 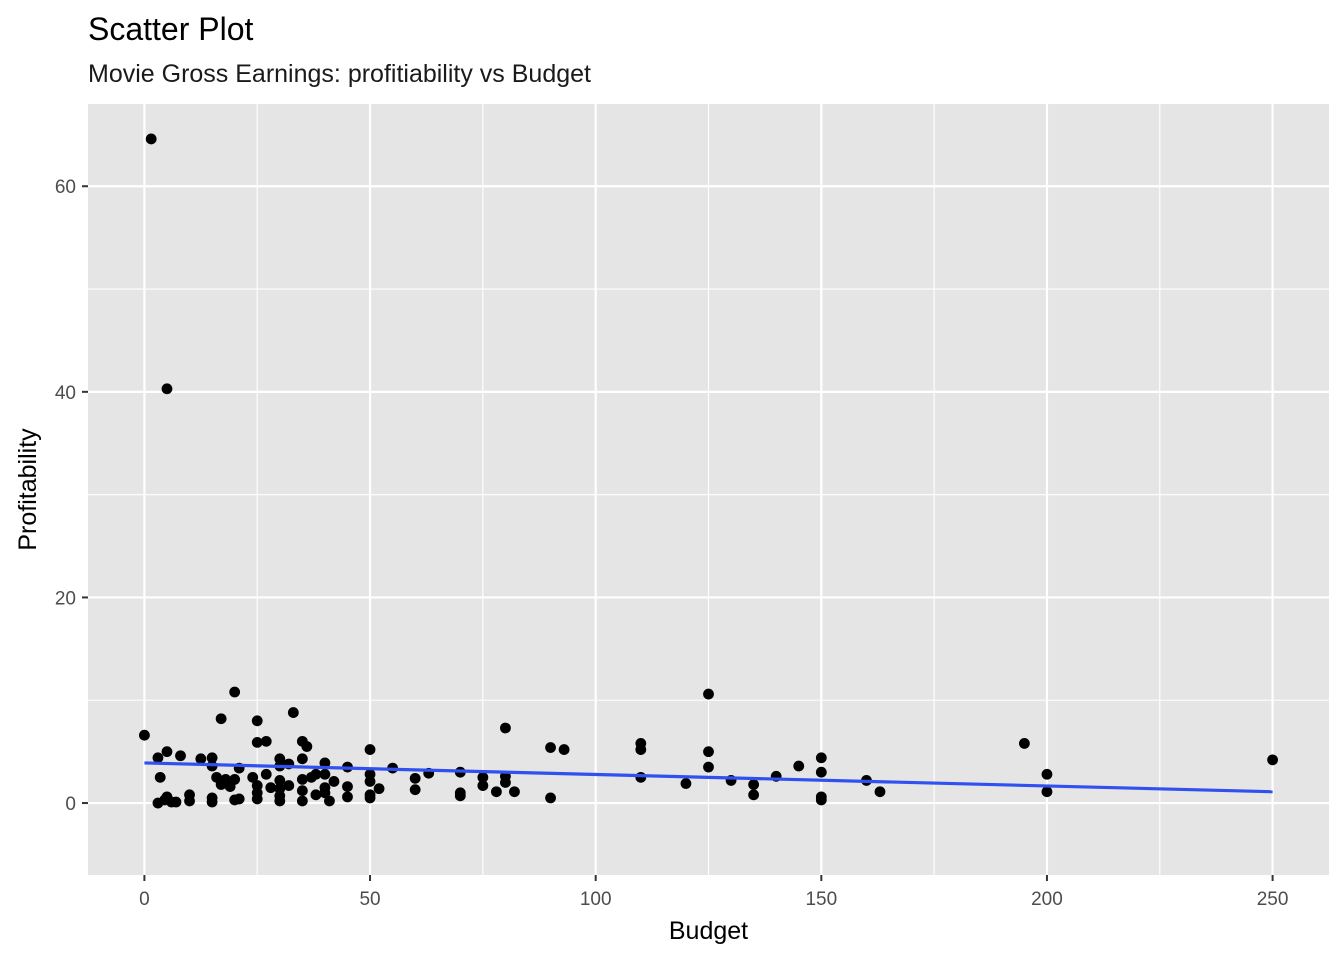 I want to click on y-tick-label: 60, so click(x=65, y=187).